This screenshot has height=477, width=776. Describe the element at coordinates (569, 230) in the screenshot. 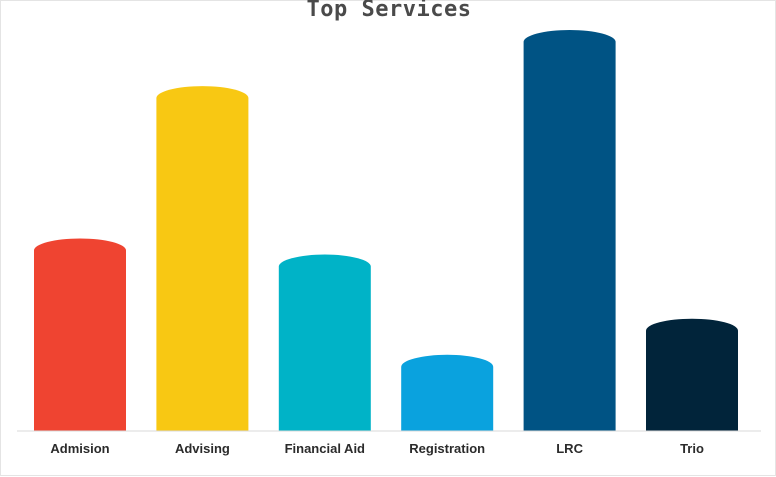

I see `bar-lrc` at that location.